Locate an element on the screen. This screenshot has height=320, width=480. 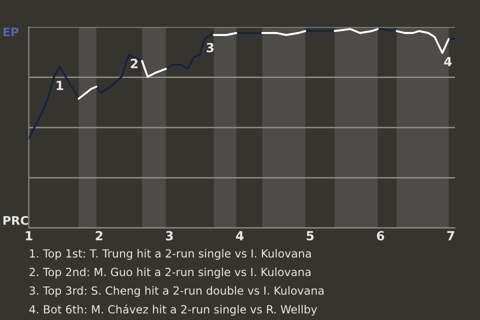
x-tick-label: 5 is located at coordinates (310, 235).